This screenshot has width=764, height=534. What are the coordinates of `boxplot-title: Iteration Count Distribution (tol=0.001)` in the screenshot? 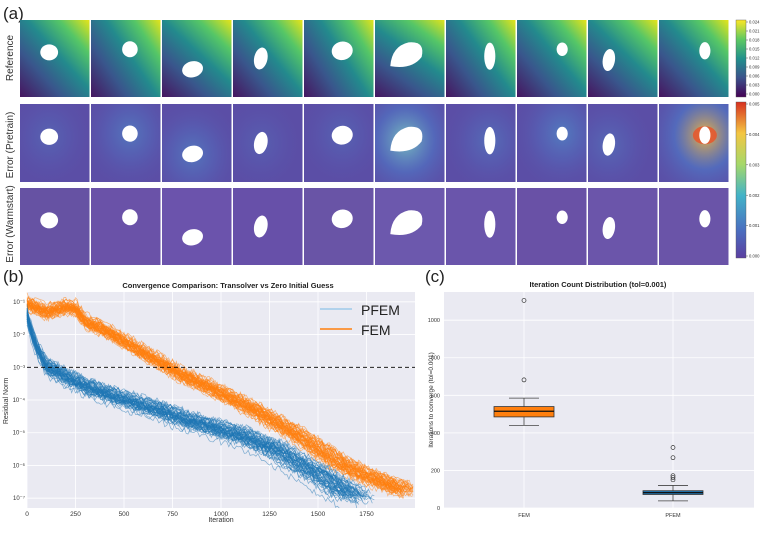 It's located at (598, 284).